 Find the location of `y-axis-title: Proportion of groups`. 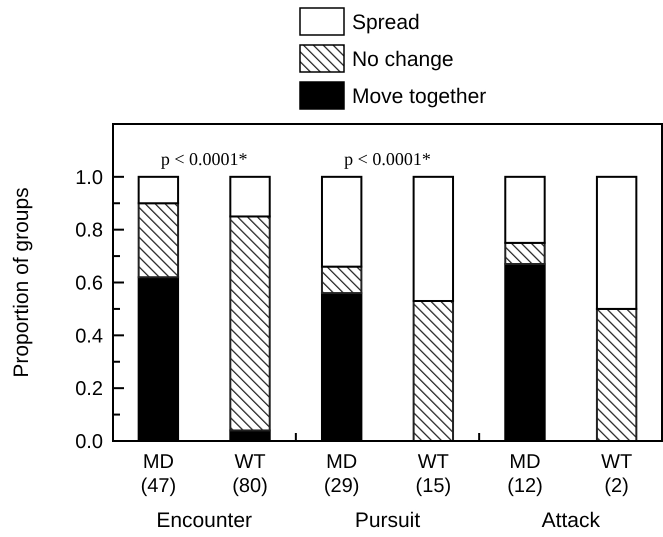

y-axis-title: Proportion of groups is located at coordinates (21, 282).